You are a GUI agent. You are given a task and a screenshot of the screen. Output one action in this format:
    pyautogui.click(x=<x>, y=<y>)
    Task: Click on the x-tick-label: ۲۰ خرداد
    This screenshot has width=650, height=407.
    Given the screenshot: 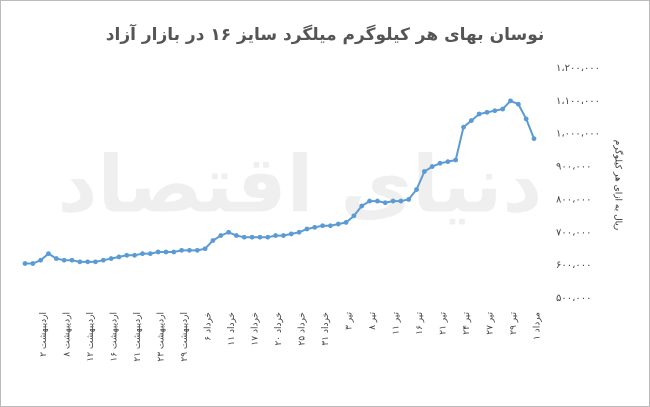 What is the action you would take?
    pyautogui.click(x=279, y=329)
    